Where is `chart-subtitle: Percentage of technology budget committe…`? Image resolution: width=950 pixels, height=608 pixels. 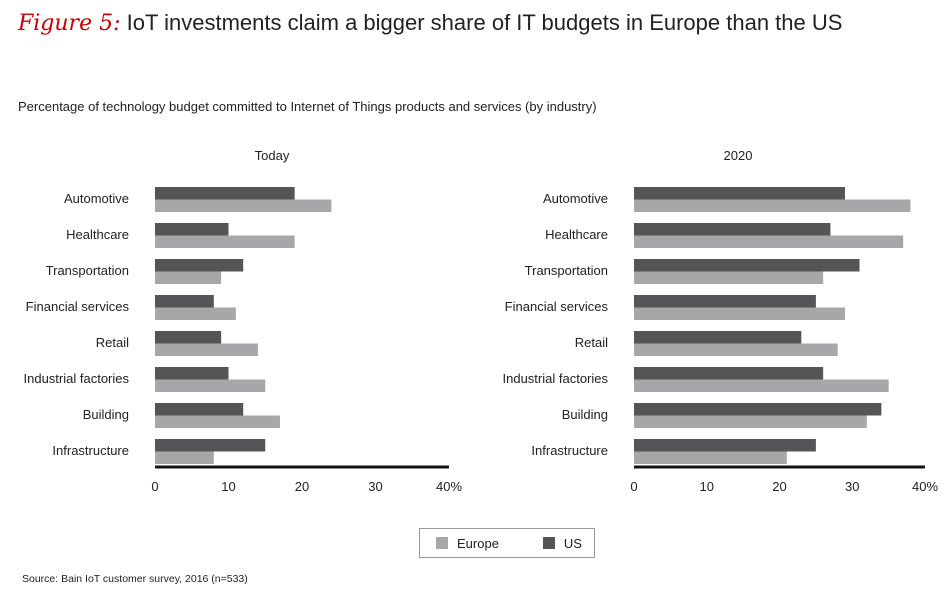 chart-subtitle: Percentage of technology budget committe… is located at coordinates (307, 106).